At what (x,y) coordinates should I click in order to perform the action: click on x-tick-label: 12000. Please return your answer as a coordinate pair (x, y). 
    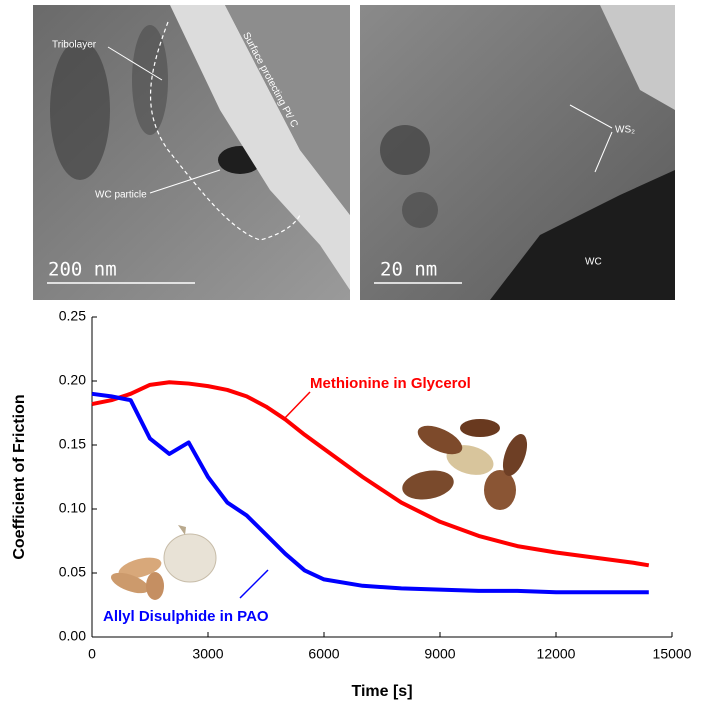
    Looking at the image, I should click on (556, 654).